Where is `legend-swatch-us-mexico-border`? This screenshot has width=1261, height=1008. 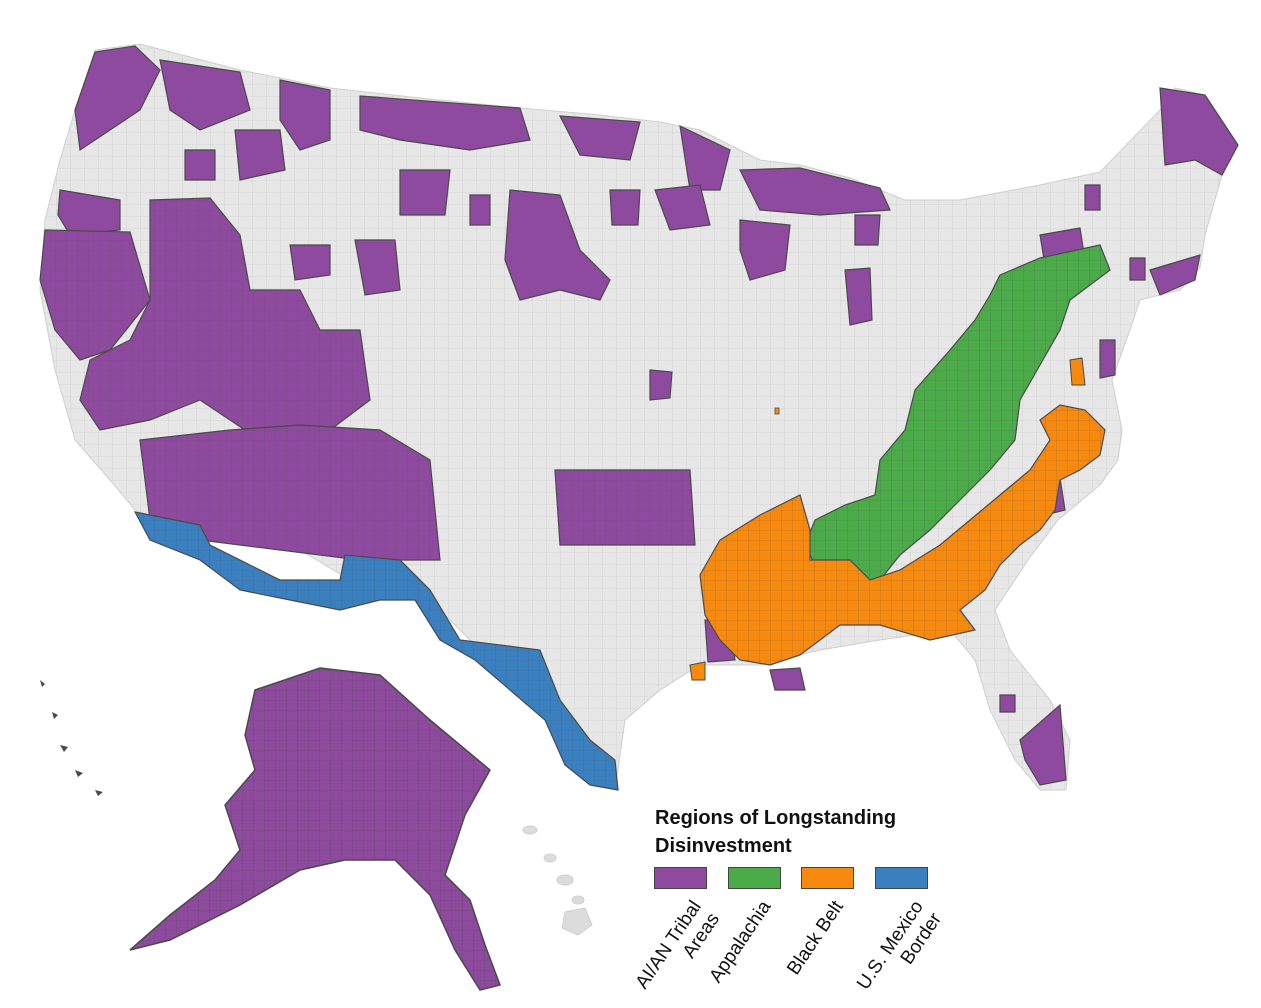 legend-swatch-us-mexico-border is located at coordinates (901, 878).